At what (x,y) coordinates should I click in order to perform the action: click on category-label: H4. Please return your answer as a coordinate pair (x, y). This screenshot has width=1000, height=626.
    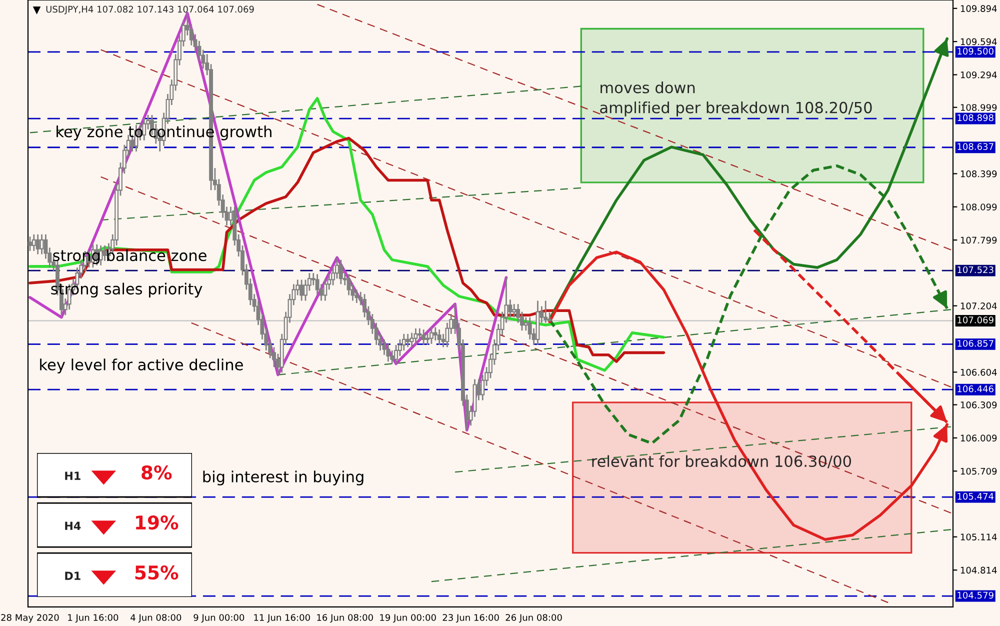
    Looking at the image, I should click on (73, 526).